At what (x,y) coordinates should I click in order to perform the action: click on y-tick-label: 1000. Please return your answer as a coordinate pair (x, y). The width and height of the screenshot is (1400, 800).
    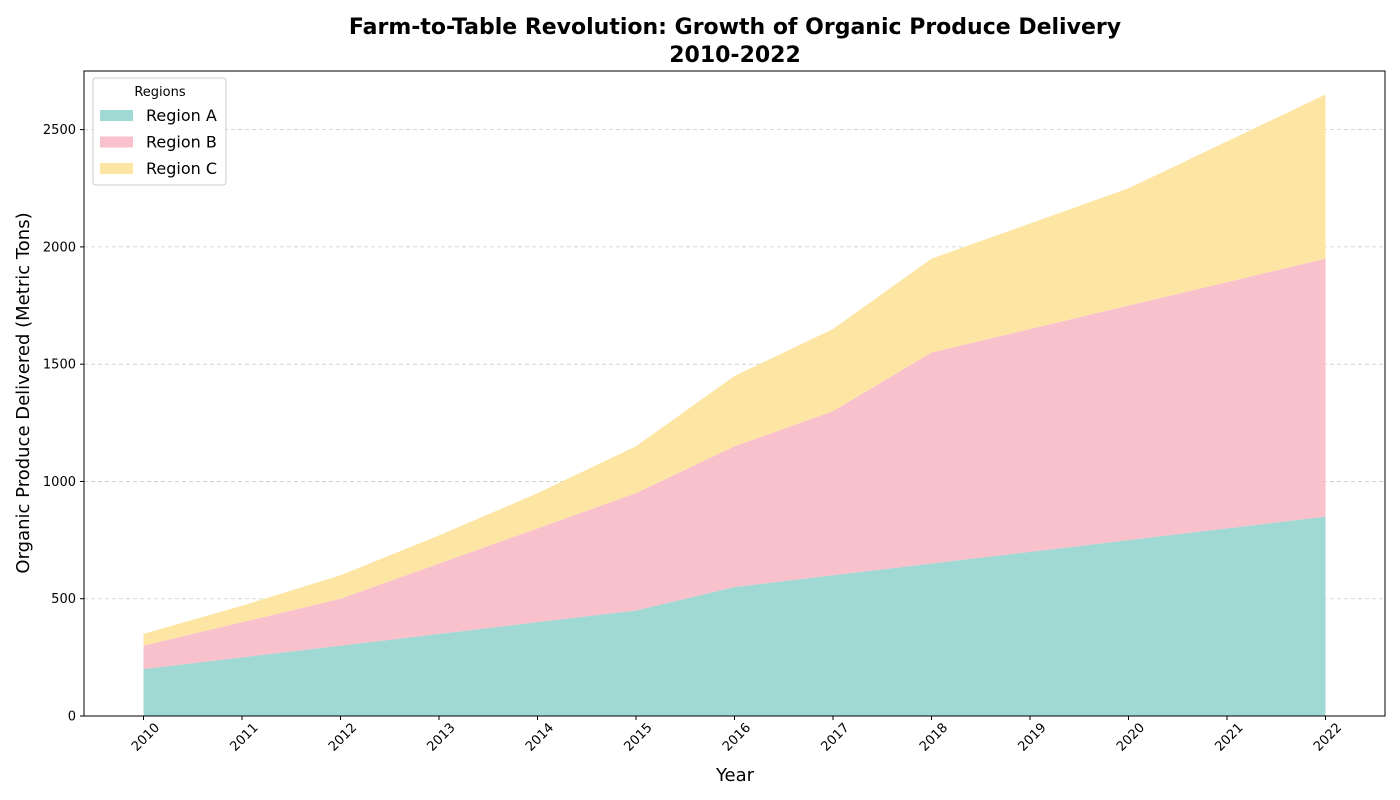
    Looking at the image, I should click on (59, 482).